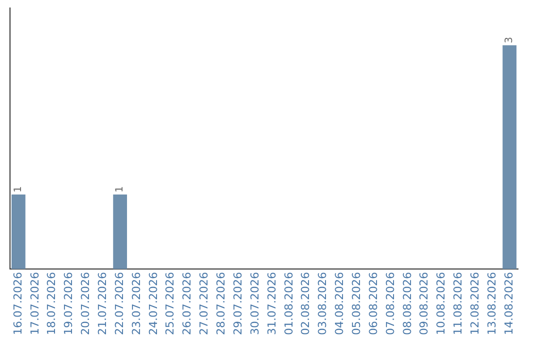 The image size is (540, 340). I want to click on x-tick-label: 01.08.2026, so click(289, 304).